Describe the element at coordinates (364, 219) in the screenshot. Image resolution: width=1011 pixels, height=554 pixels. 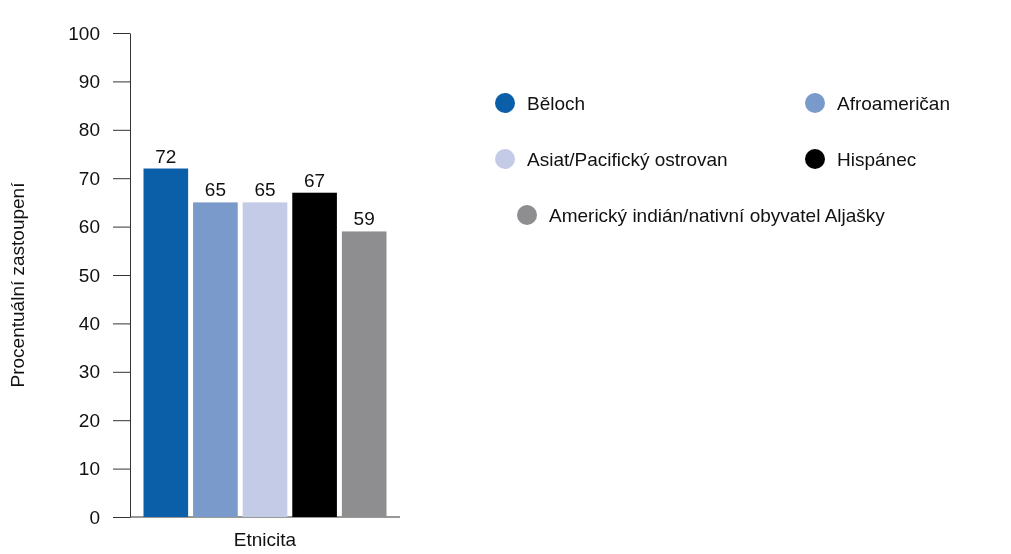
I see `data-label: 59` at that location.